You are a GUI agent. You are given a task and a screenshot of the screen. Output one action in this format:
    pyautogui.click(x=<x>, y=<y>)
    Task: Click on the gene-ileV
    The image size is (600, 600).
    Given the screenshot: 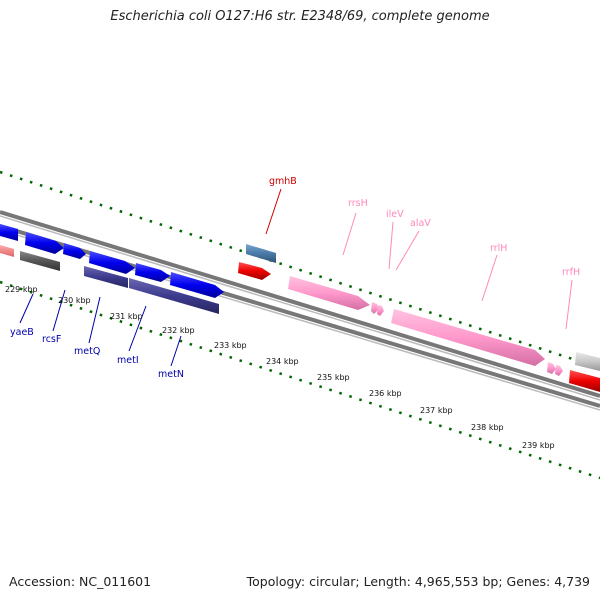 What is the action you would take?
    pyautogui.click(x=375, y=308)
    